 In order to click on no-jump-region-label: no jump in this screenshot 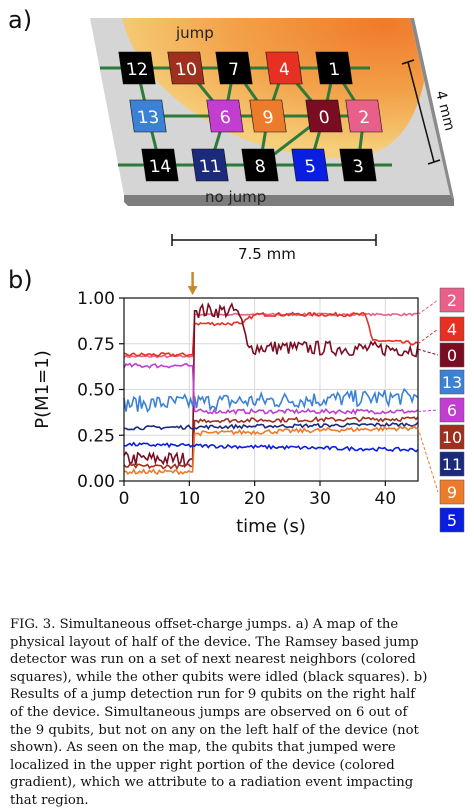, I will do `click(235, 197)`.